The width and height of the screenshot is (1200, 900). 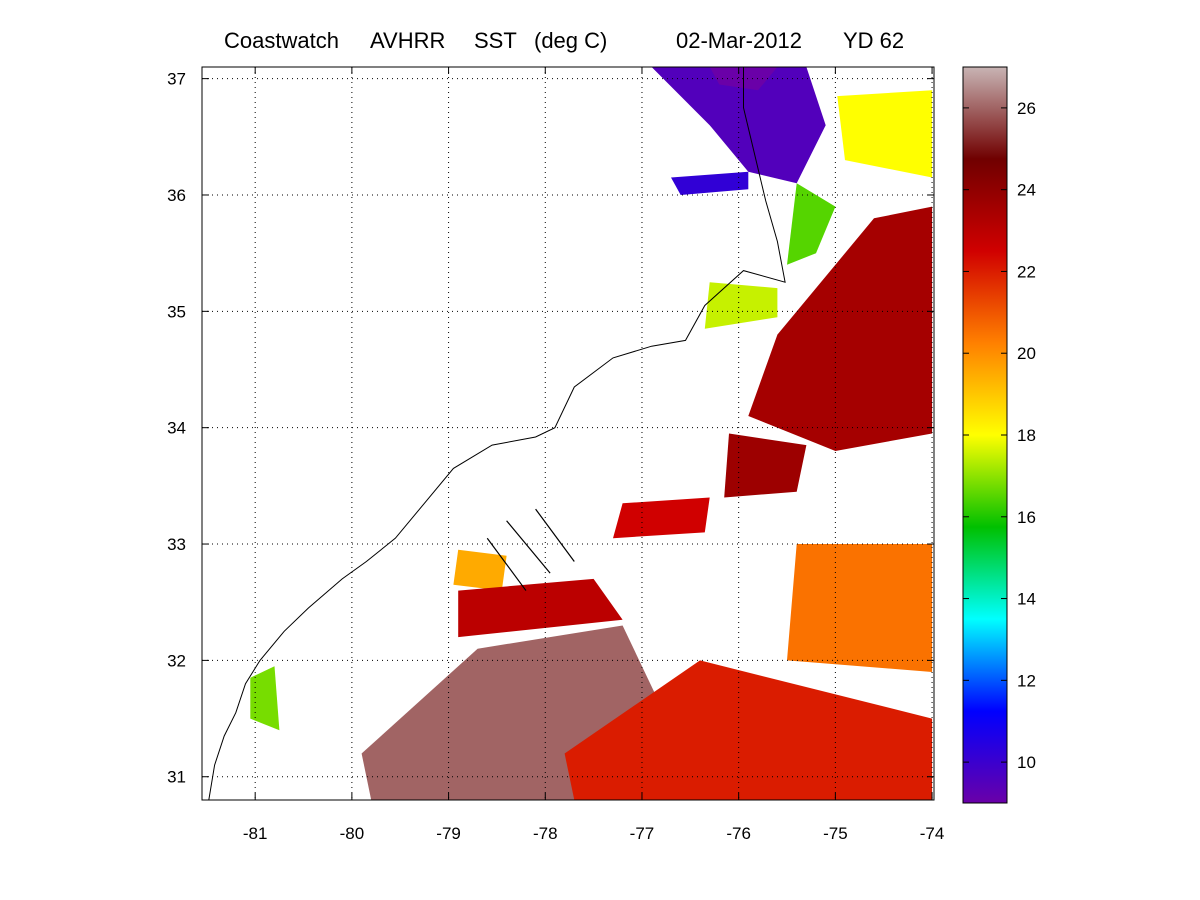 What do you see at coordinates (835, 833) in the screenshot?
I see `x-tick-label: -75` at bounding box center [835, 833].